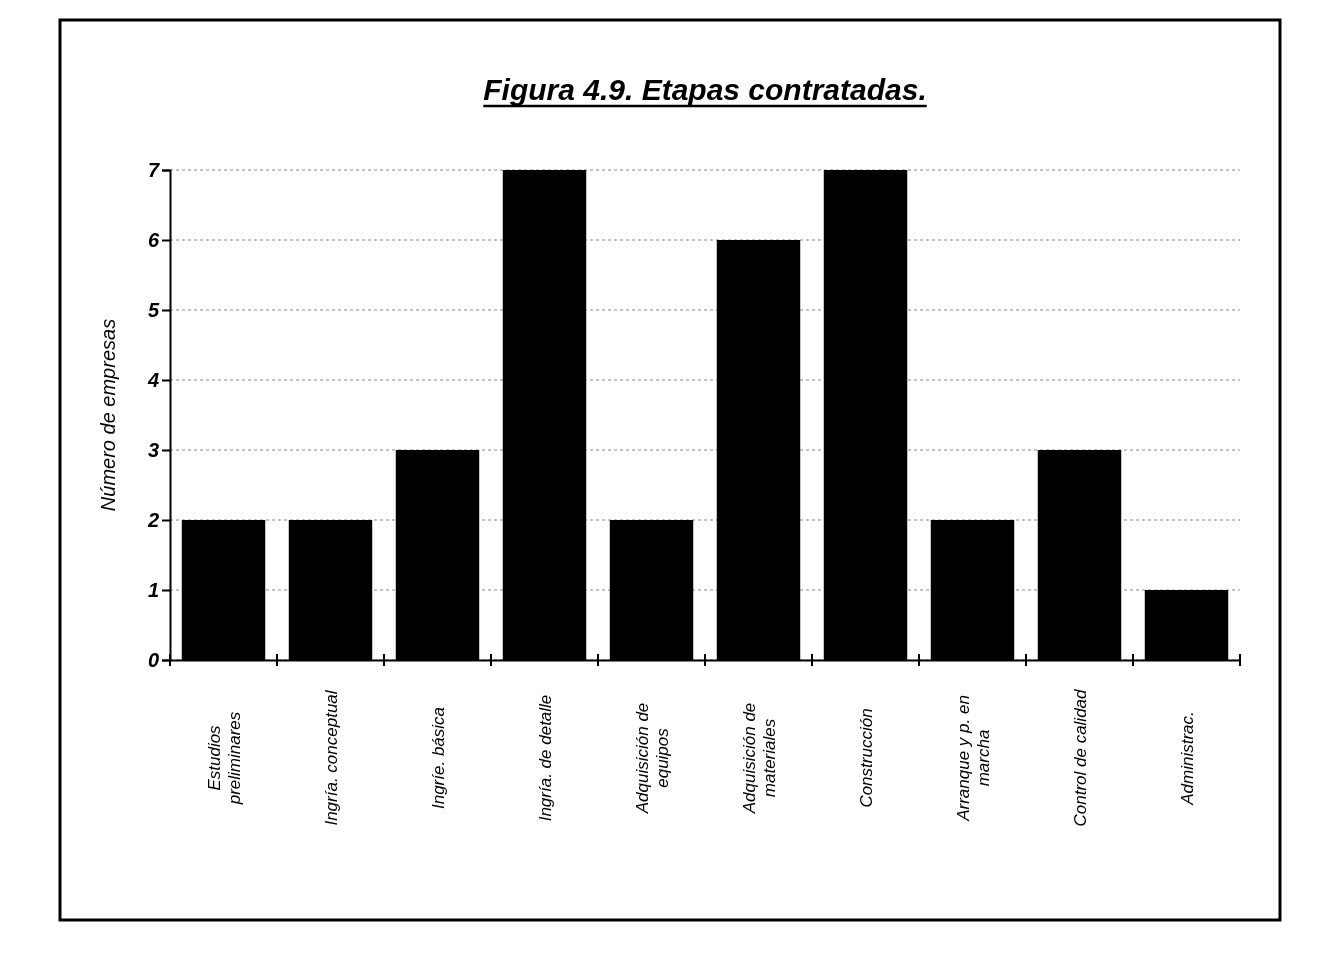  What do you see at coordinates (108, 415) in the screenshot?
I see `y-axis-title: Número de empresas` at bounding box center [108, 415].